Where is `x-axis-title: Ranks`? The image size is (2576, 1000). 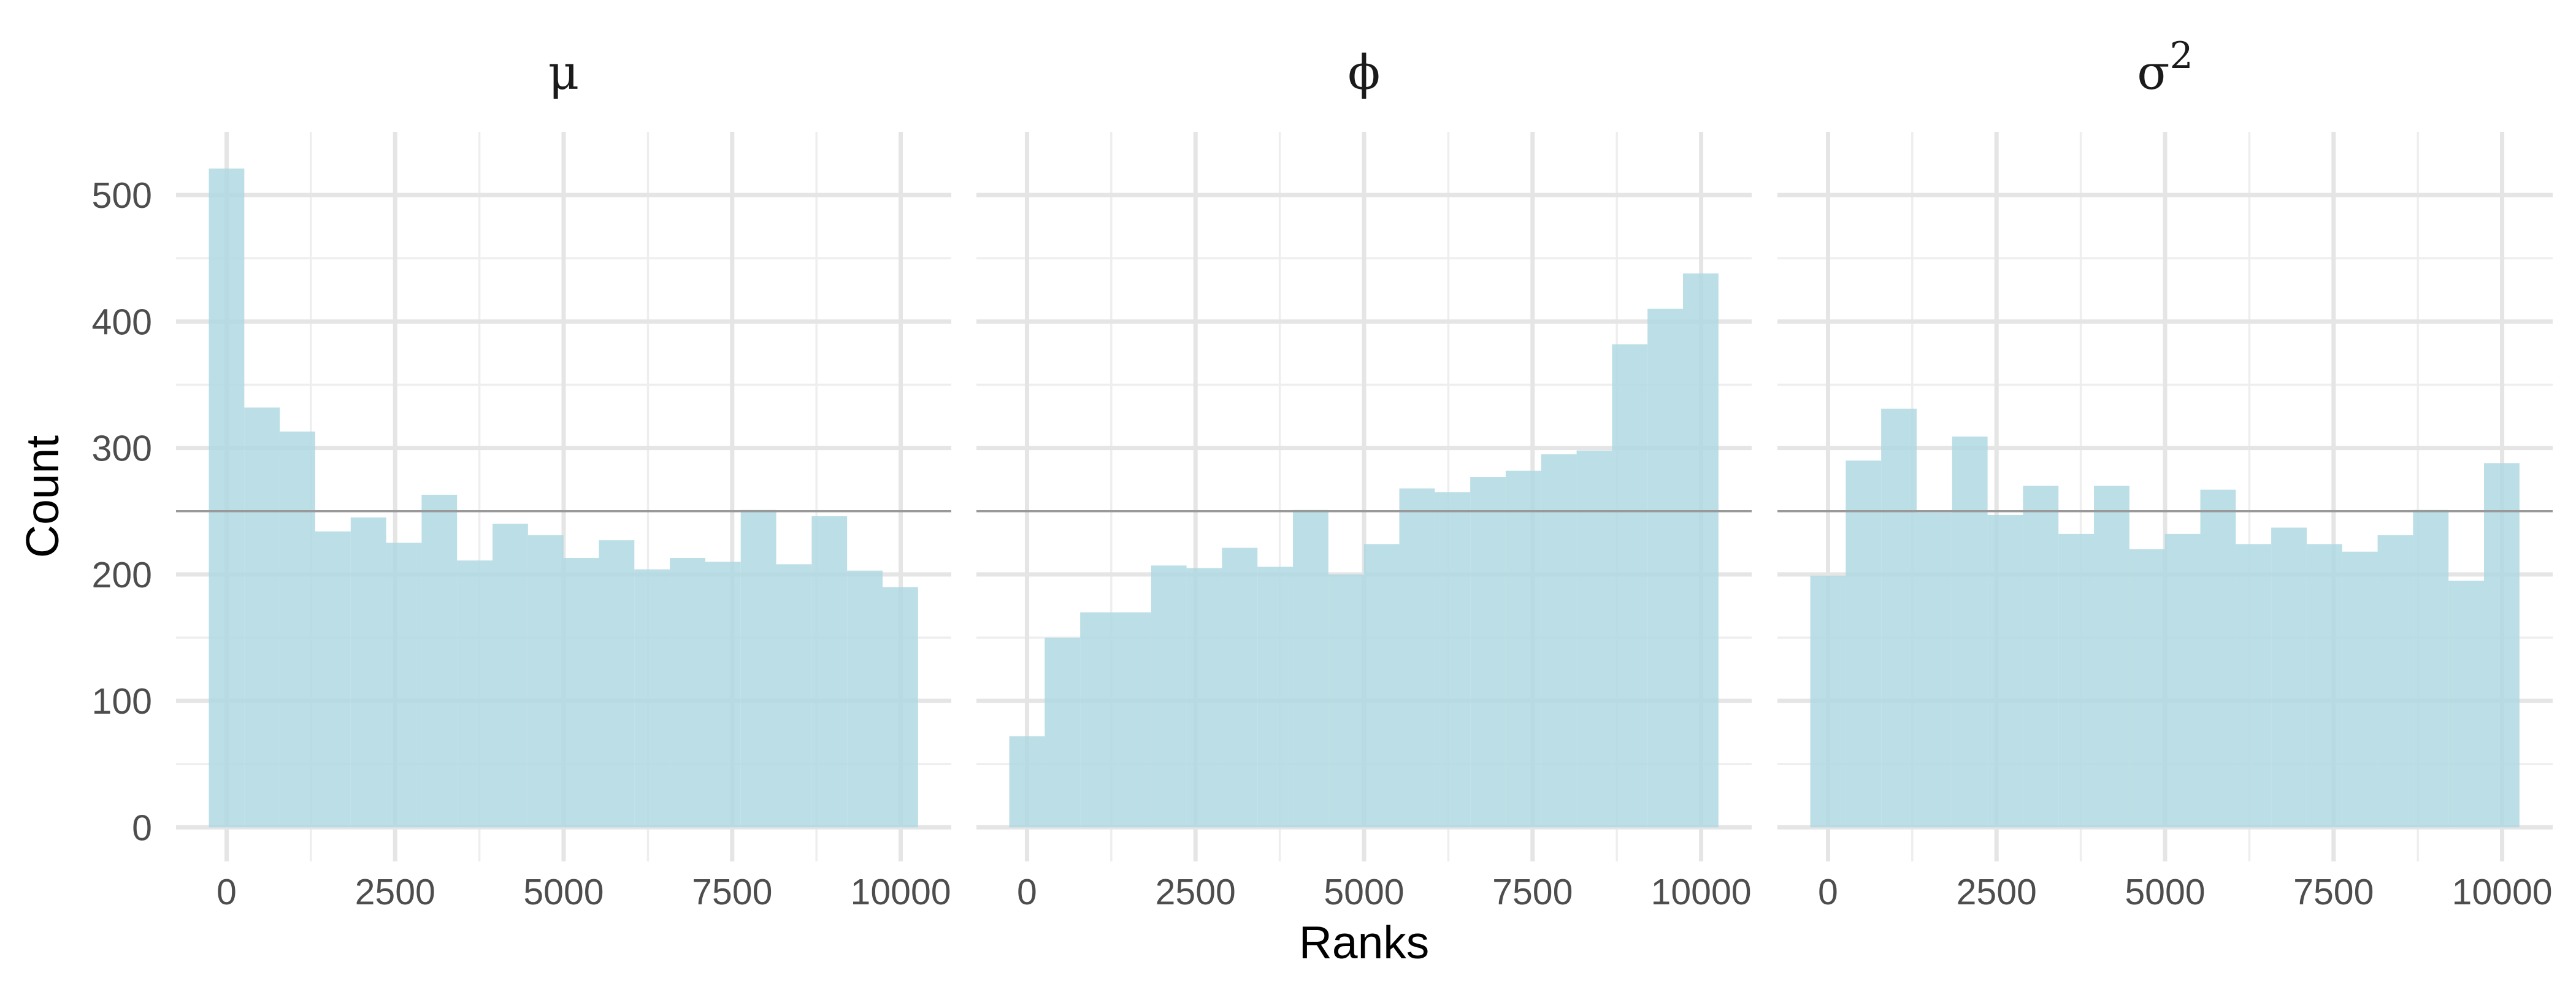 x-axis-title: Ranks is located at coordinates (1364, 942).